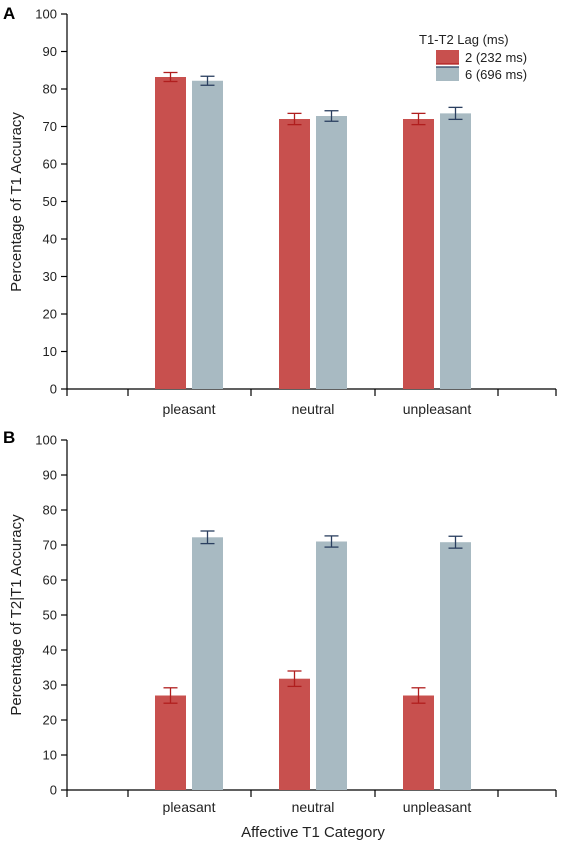 The width and height of the screenshot is (567, 851). What do you see at coordinates (313, 409) in the screenshot?
I see `panel-a-category-label-neutral: neutral` at bounding box center [313, 409].